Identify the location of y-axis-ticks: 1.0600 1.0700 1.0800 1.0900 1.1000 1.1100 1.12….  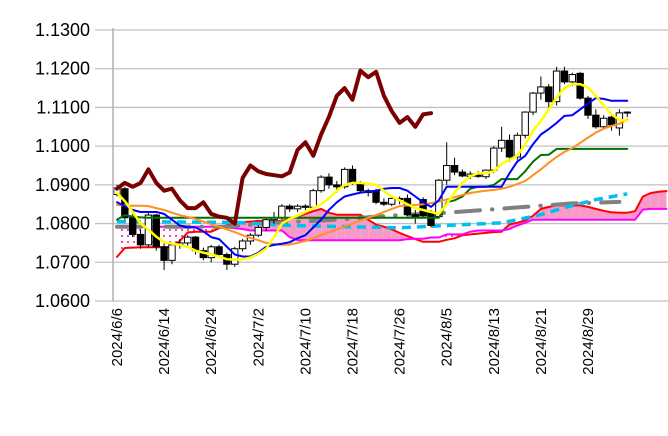
(62, 165).